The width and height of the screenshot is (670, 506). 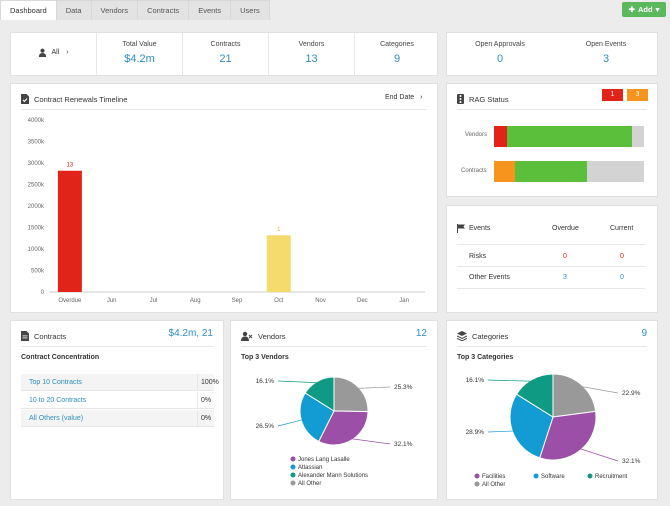 What do you see at coordinates (631, 461) in the screenshot?
I see `pie-value-label: 32.1%` at bounding box center [631, 461].